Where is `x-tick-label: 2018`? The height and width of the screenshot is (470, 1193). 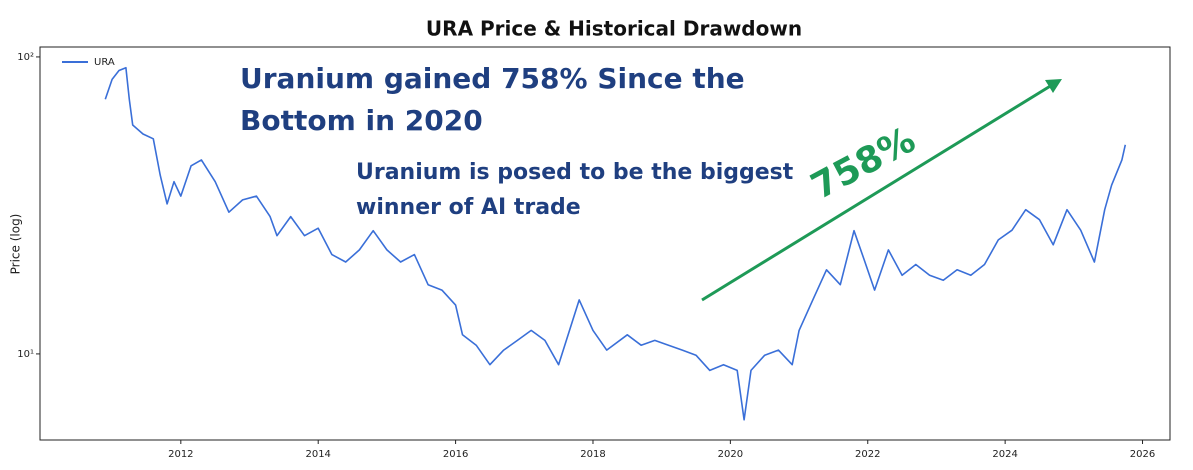 x-tick-label: 2018 is located at coordinates (592, 454).